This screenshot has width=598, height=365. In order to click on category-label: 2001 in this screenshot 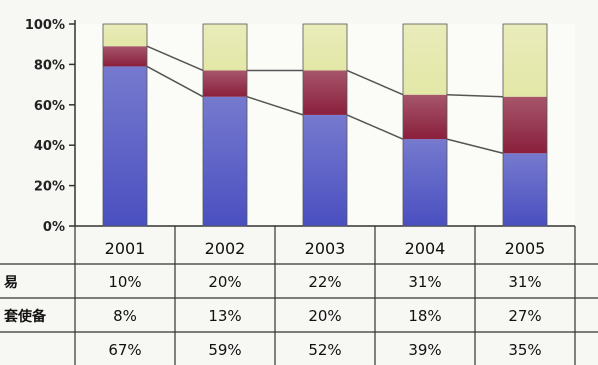, I will do `click(125, 248)`.